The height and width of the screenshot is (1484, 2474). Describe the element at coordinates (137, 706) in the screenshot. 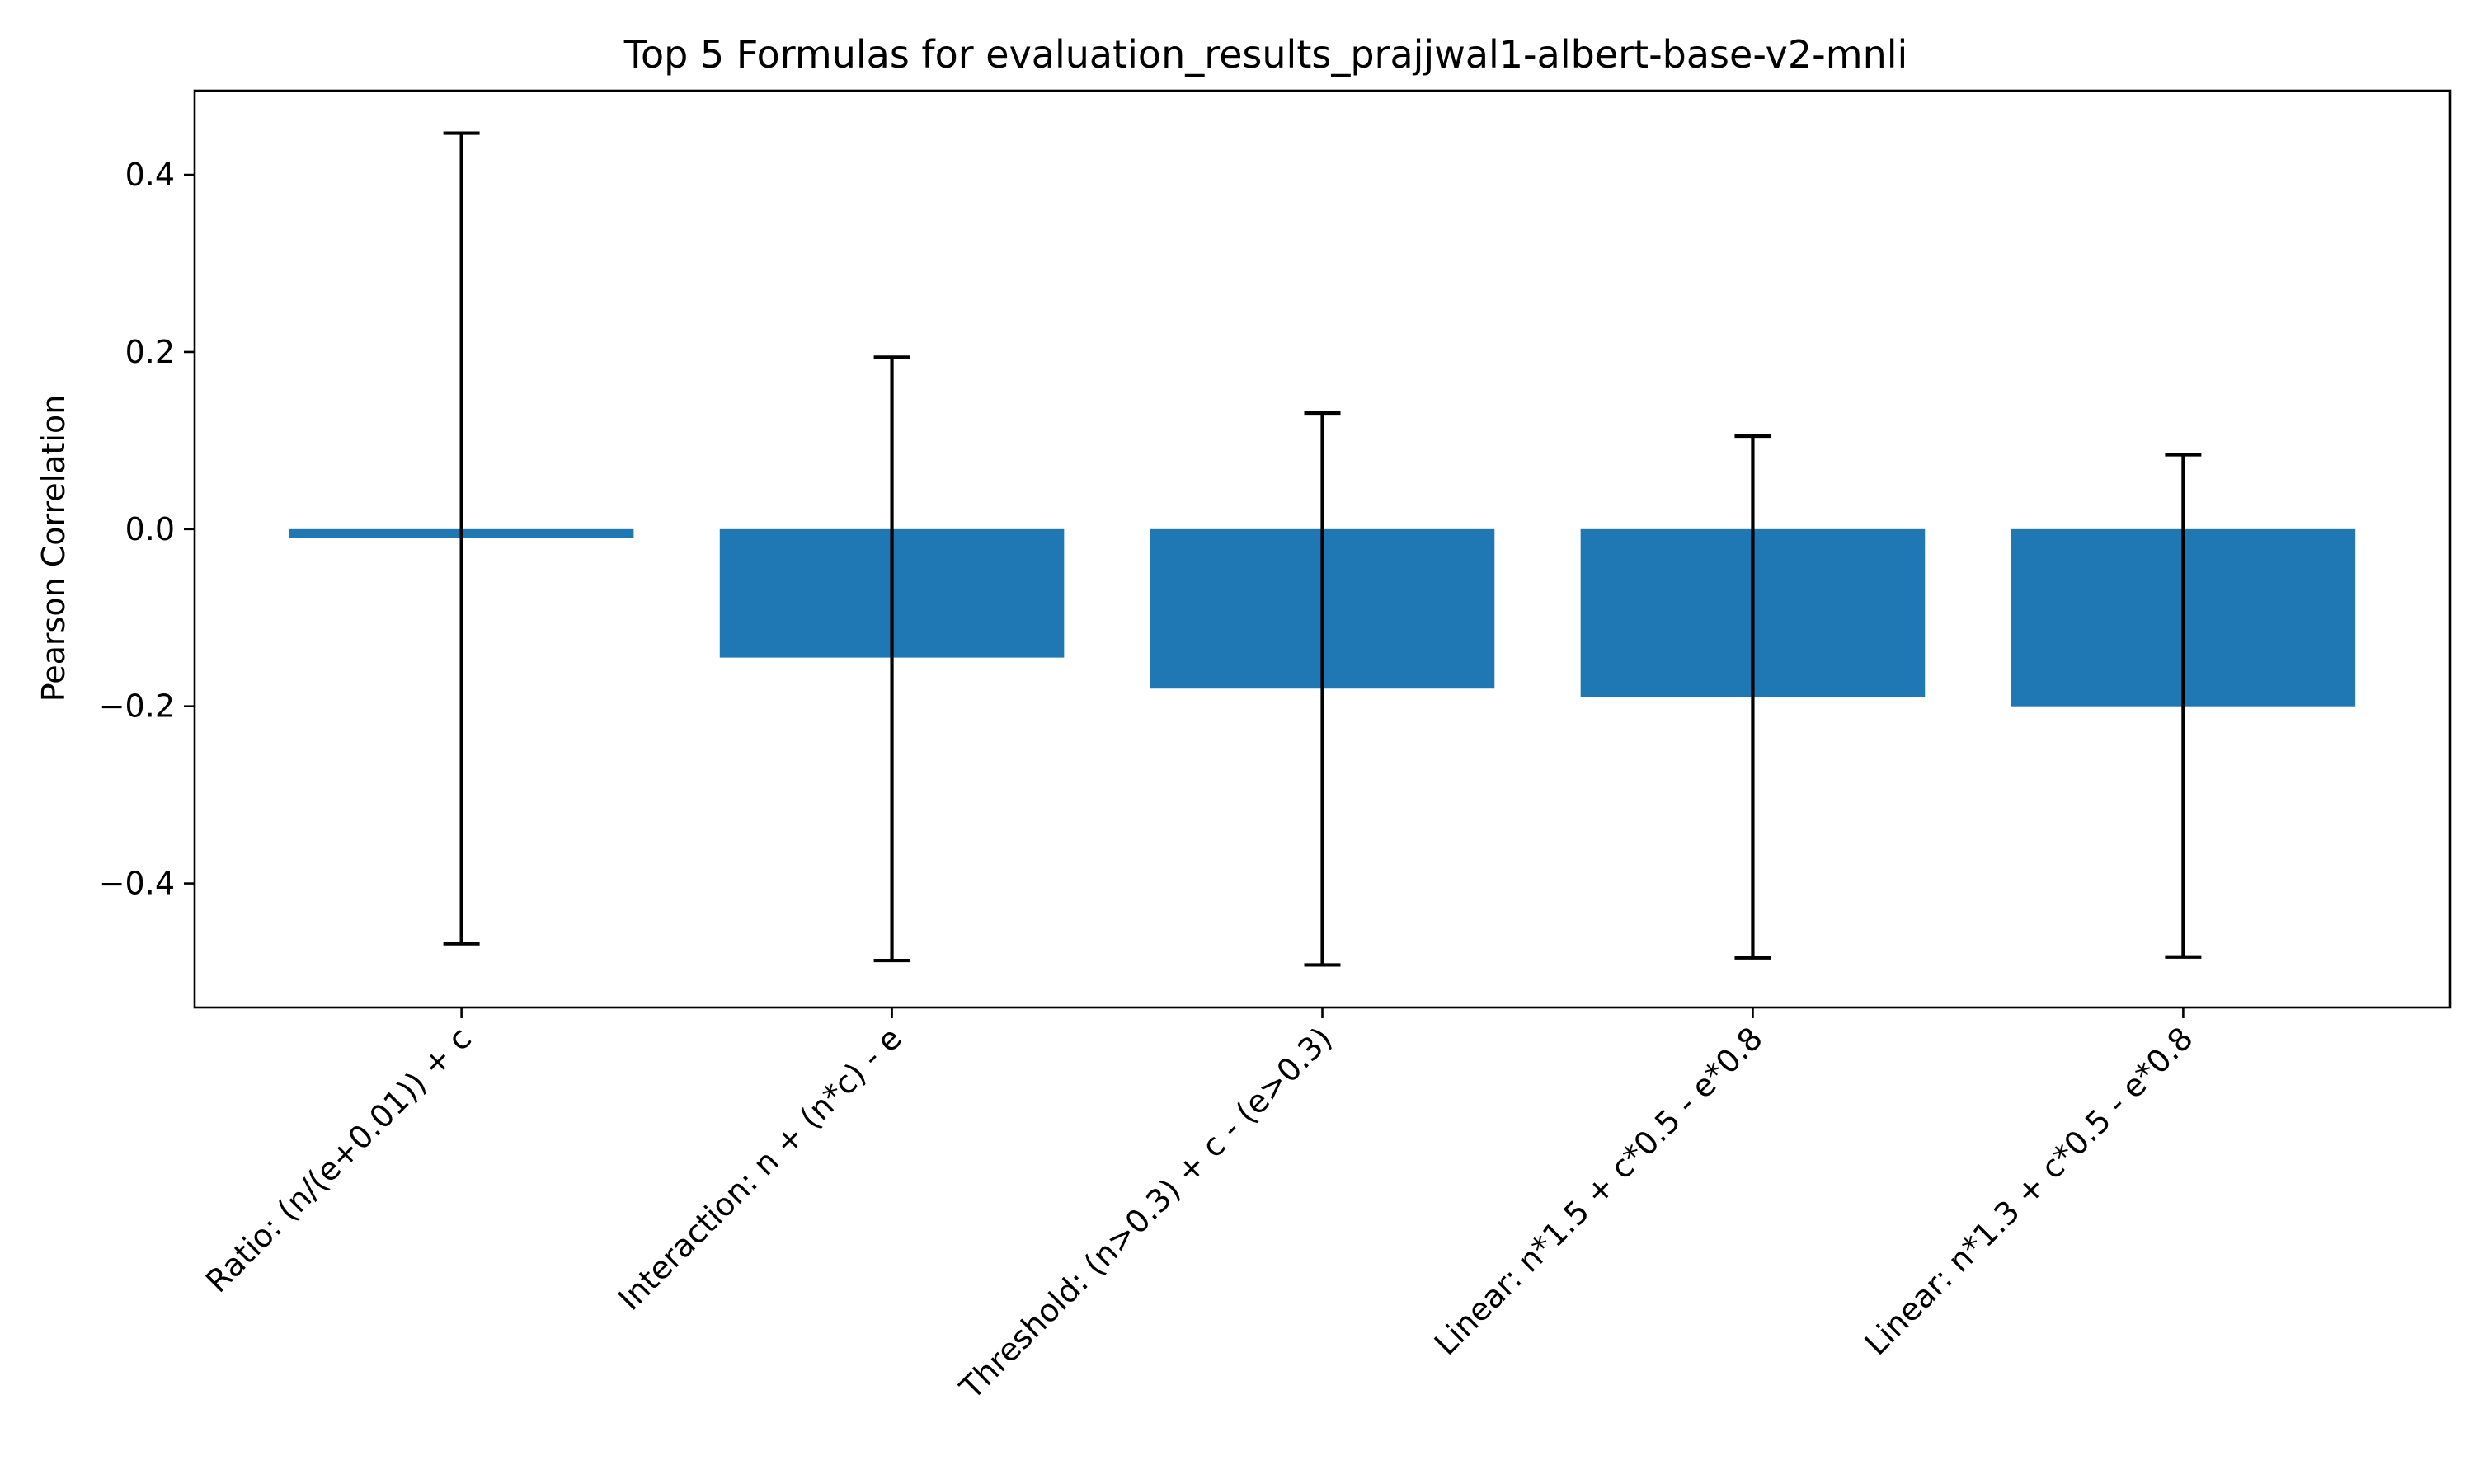

I see `y-tick-label: −0.2` at that location.